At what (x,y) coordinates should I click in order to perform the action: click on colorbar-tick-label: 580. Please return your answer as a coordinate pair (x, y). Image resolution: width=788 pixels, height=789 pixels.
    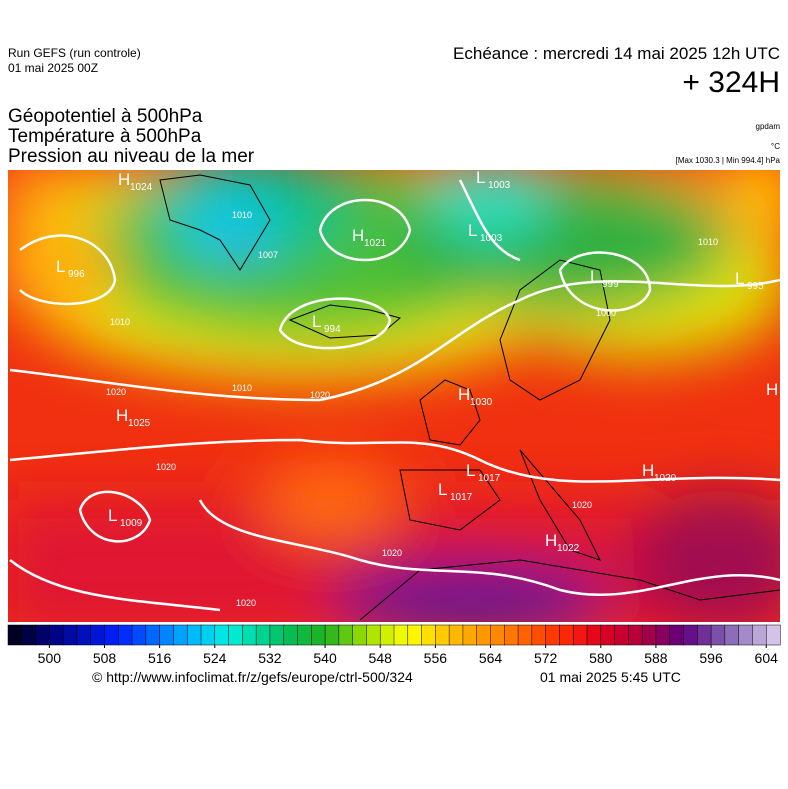
    Looking at the image, I should click on (601, 658).